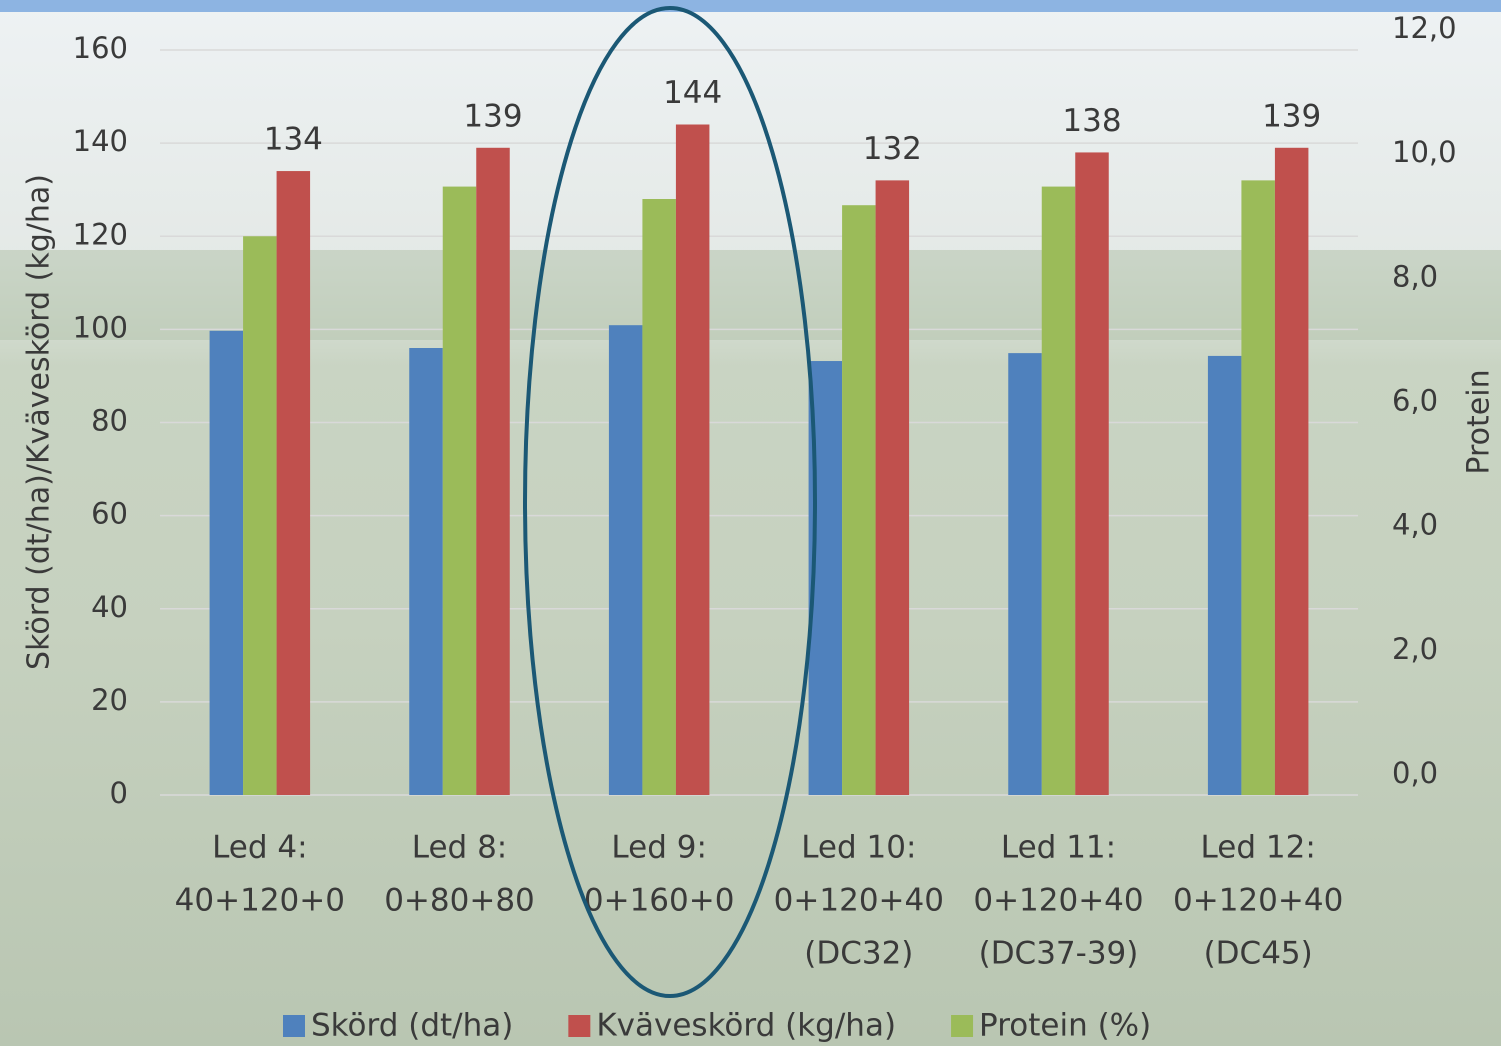 The image size is (1501, 1051). What do you see at coordinates (692, 93) in the screenshot?
I see `data-label: 144` at bounding box center [692, 93].